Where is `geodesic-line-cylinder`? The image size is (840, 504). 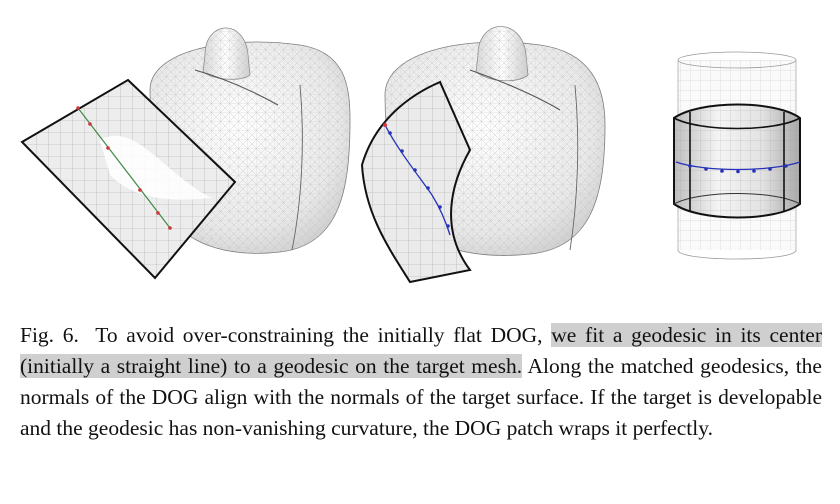
geodesic-line-cylinder is located at coordinates (738, 166).